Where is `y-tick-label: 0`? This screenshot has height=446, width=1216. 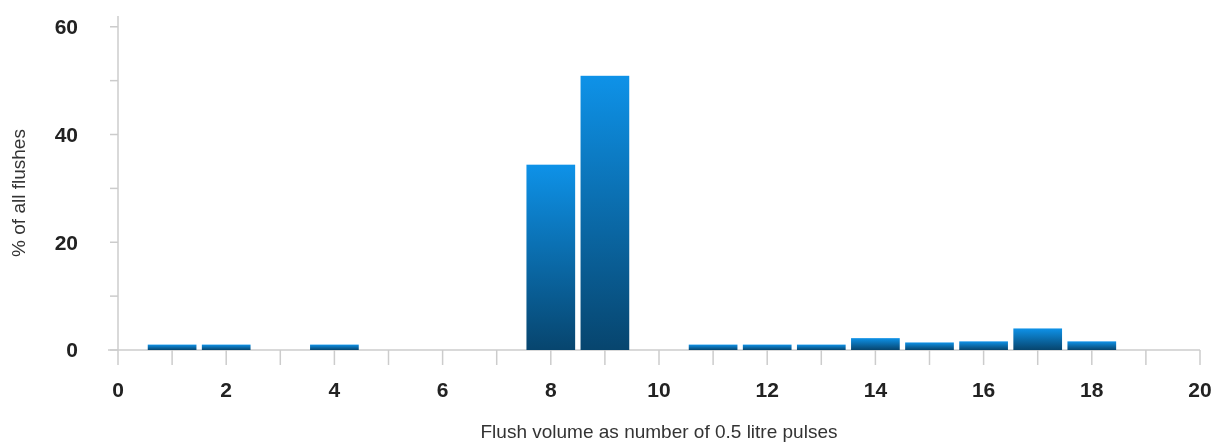
y-tick-label: 0 is located at coordinates (72, 350).